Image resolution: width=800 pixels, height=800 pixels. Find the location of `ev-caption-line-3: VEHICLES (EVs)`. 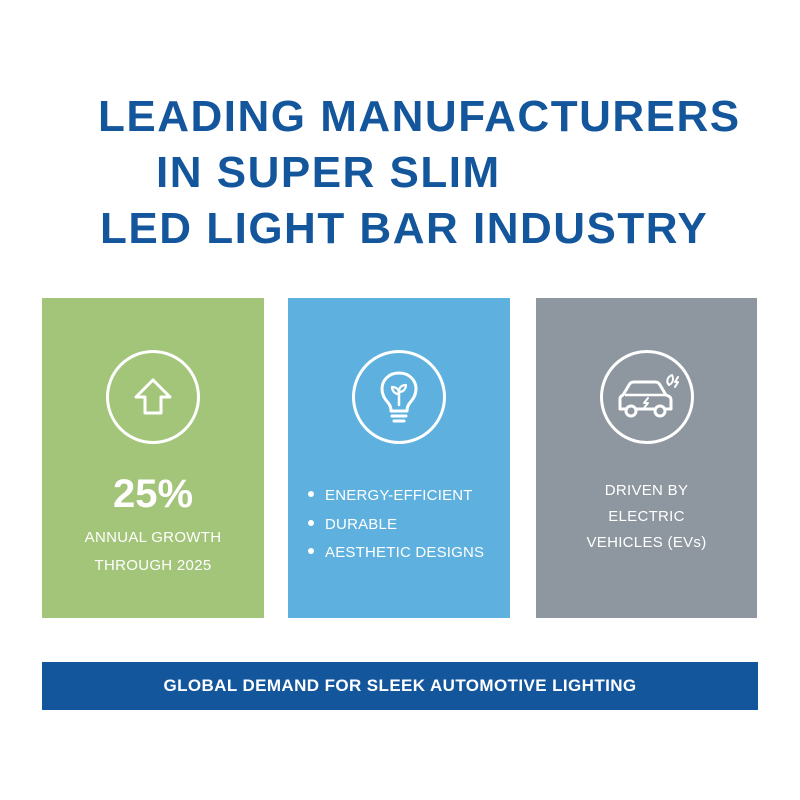

ev-caption-line-3: VEHICLES (EVs) is located at coordinates (646, 542).